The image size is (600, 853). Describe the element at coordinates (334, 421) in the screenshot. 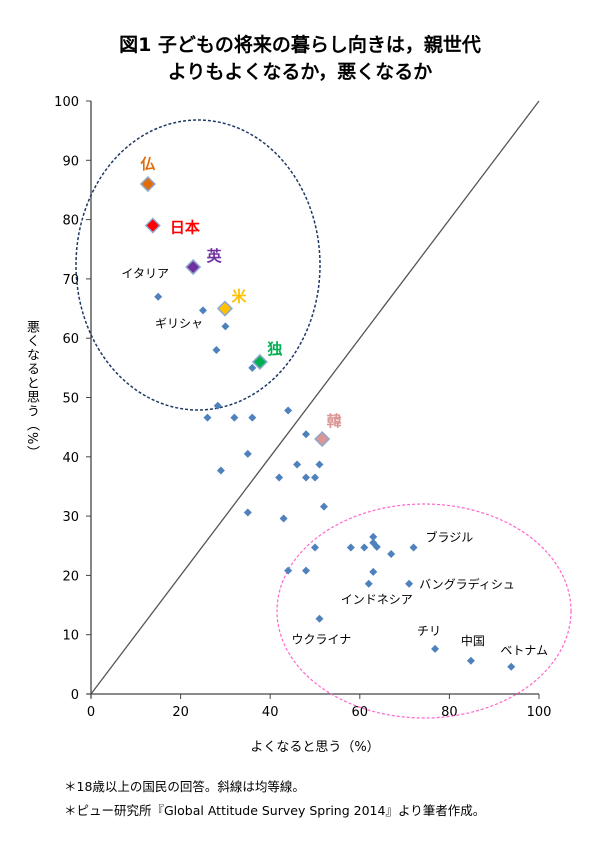

I see `highlighted-point-label: 韓` at that location.